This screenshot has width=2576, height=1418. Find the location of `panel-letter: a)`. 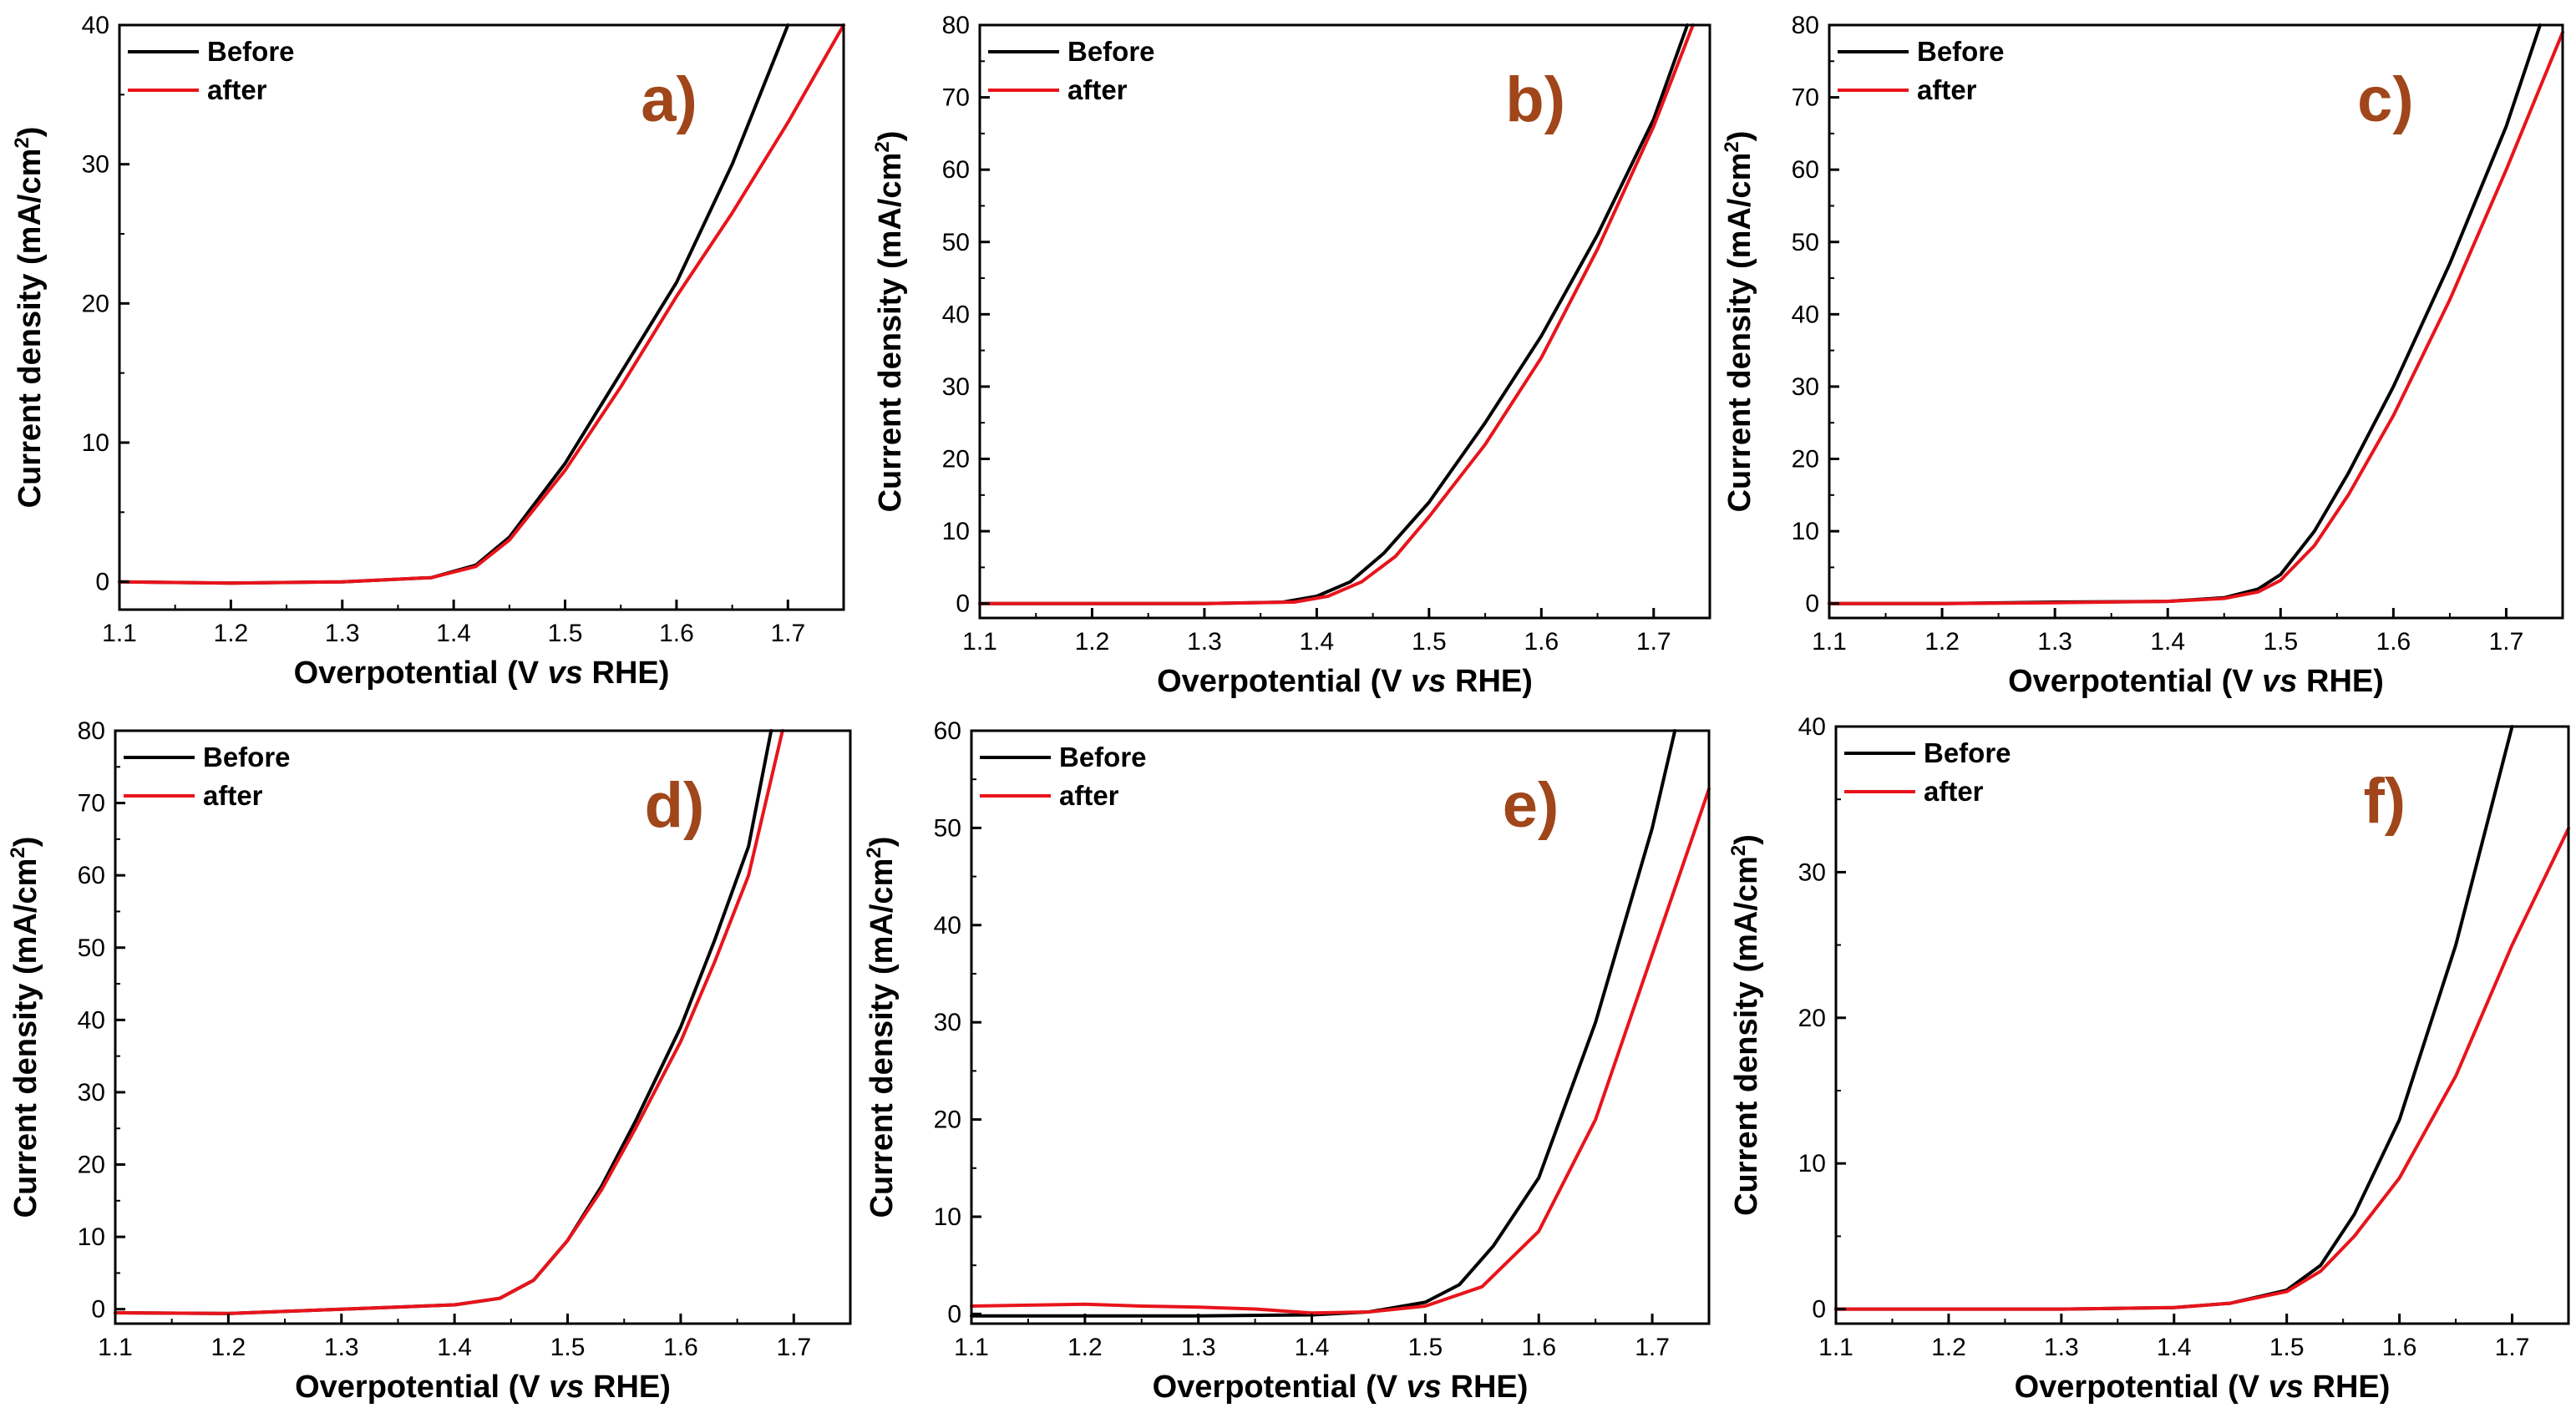

panel-letter: a) is located at coordinates (669, 99).